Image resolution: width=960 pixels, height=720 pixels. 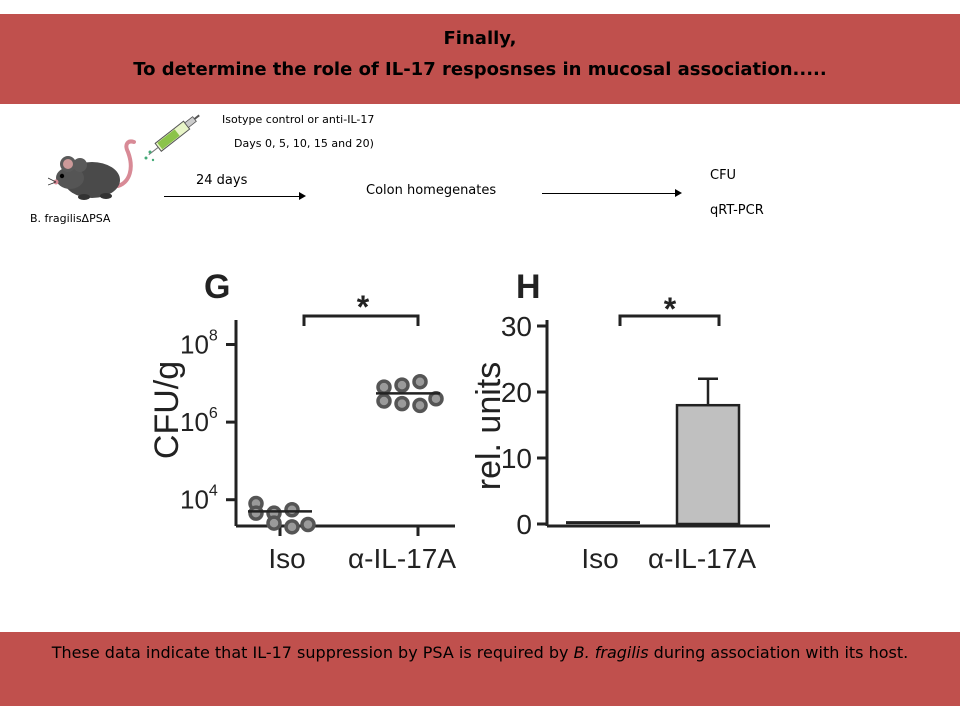 What do you see at coordinates (778, 652) in the screenshot?
I see `conclusion-text-2: during association with its host.` at bounding box center [778, 652].